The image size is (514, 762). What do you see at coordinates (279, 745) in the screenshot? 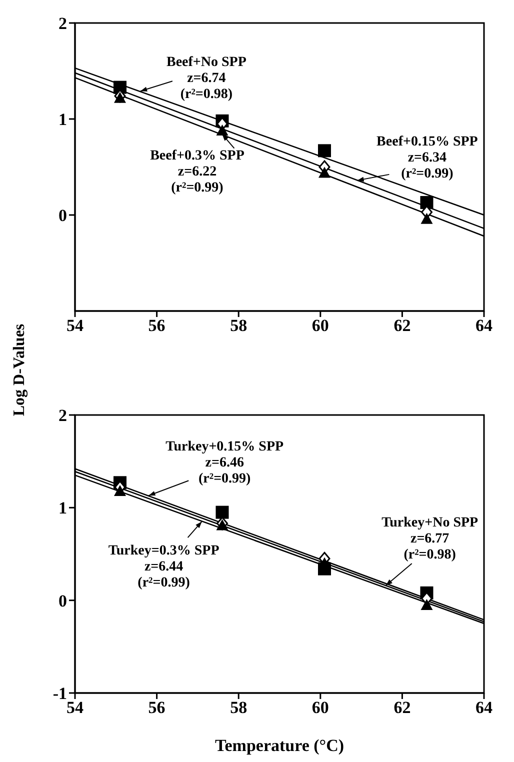
I see `x-axis-title: Temperature (°C)` at bounding box center [279, 745].